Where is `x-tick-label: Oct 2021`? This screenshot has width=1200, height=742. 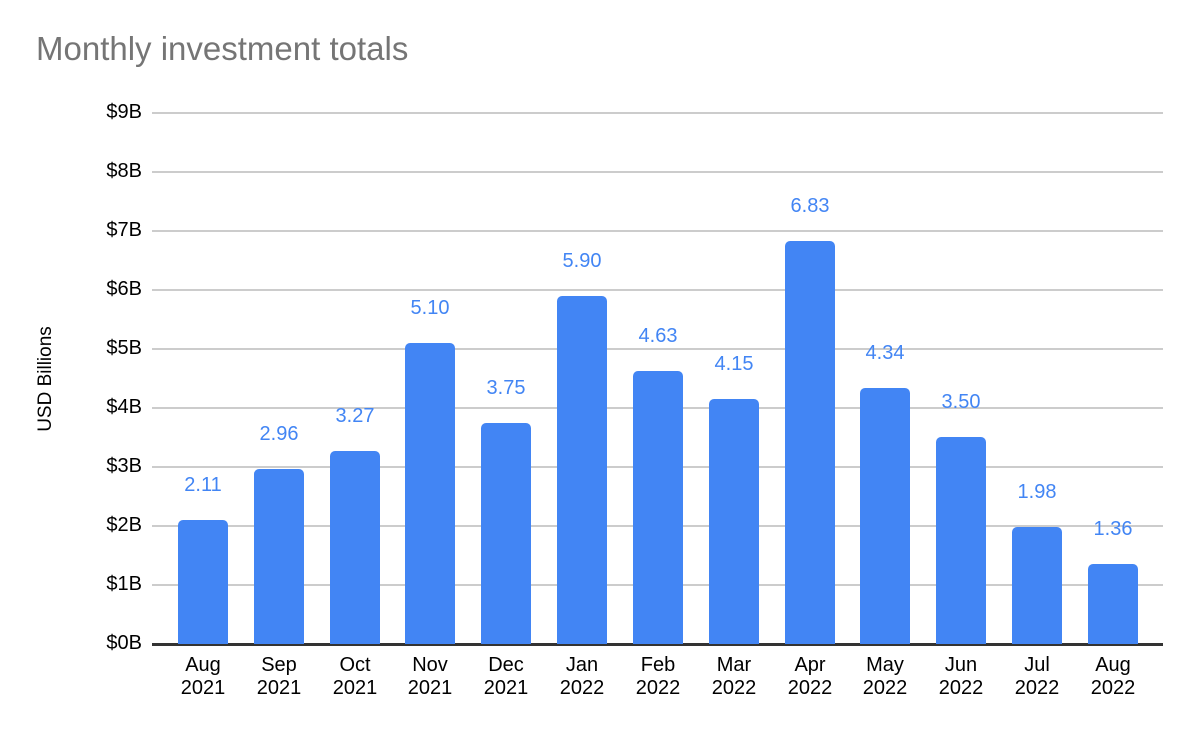 x-tick-label: Oct 2021 is located at coordinates (355, 676).